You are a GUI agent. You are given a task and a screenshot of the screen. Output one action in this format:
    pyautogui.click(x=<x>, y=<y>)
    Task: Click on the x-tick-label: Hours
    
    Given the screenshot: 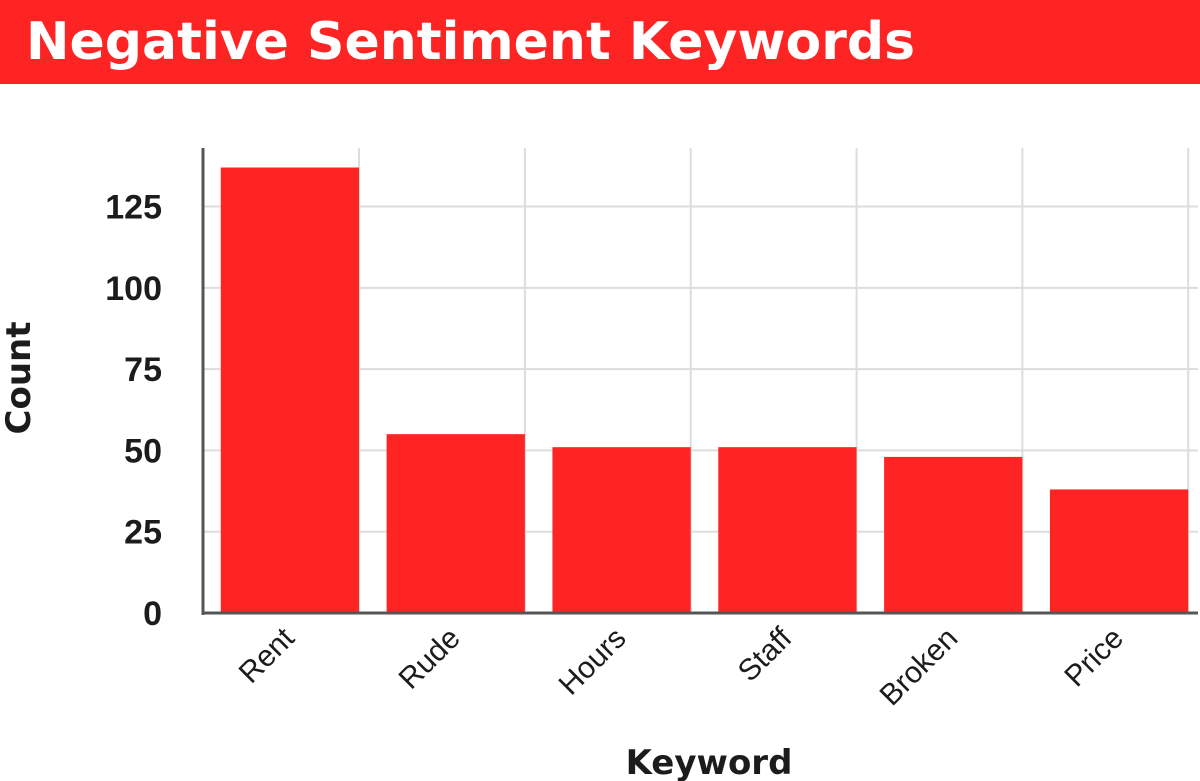 What is the action you would take?
    pyautogui.click(x=593, y=662)
    